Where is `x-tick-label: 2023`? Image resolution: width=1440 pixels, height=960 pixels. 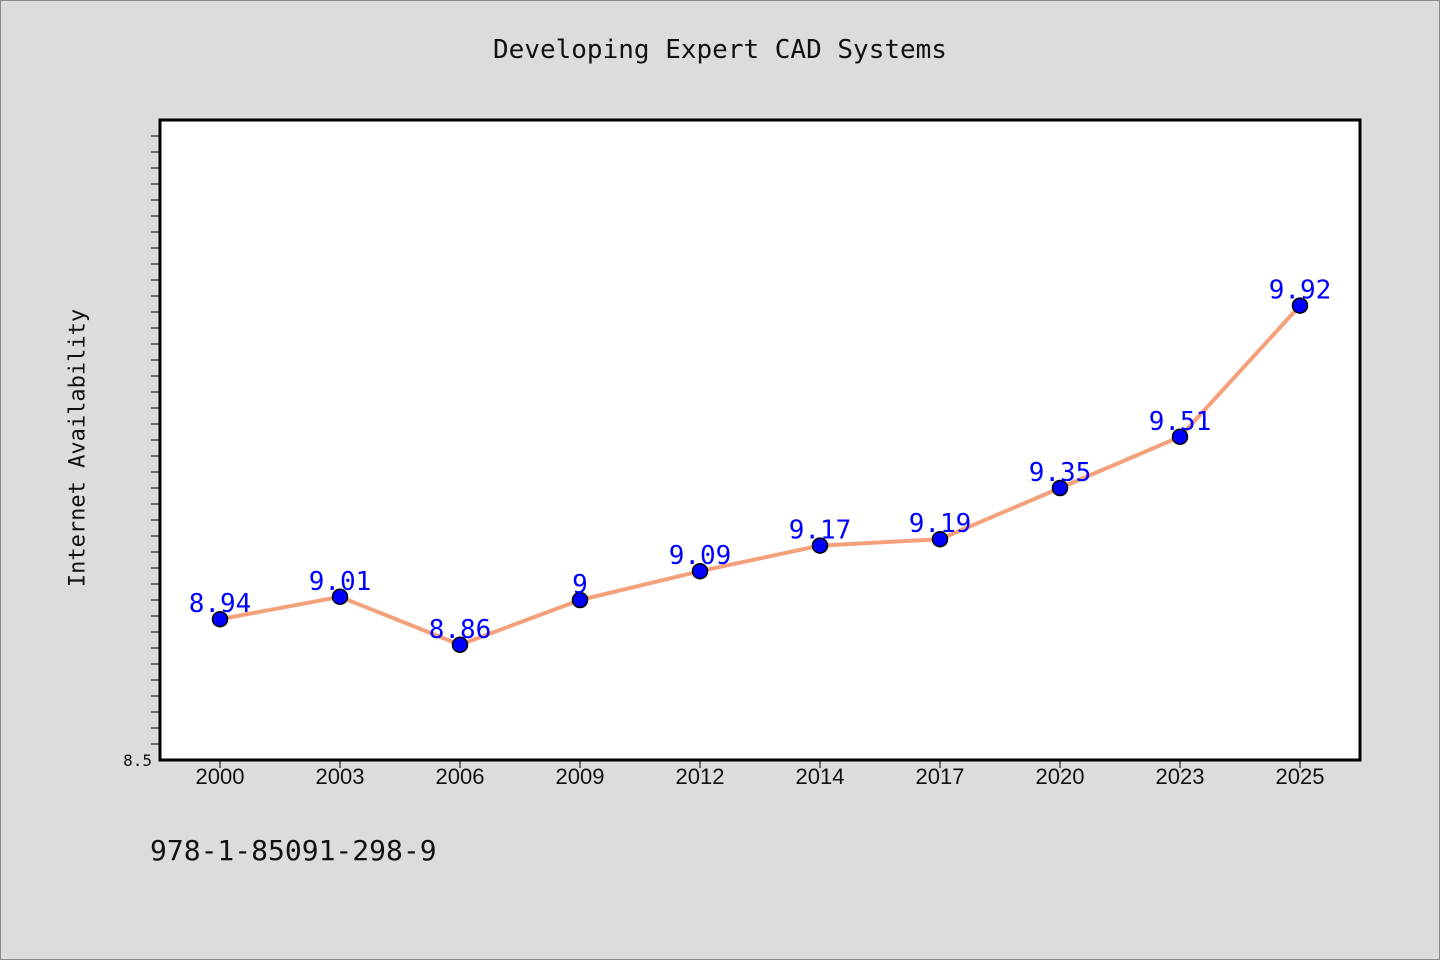
x-tick-label: 2023 is located at coordinates (1180, 776).